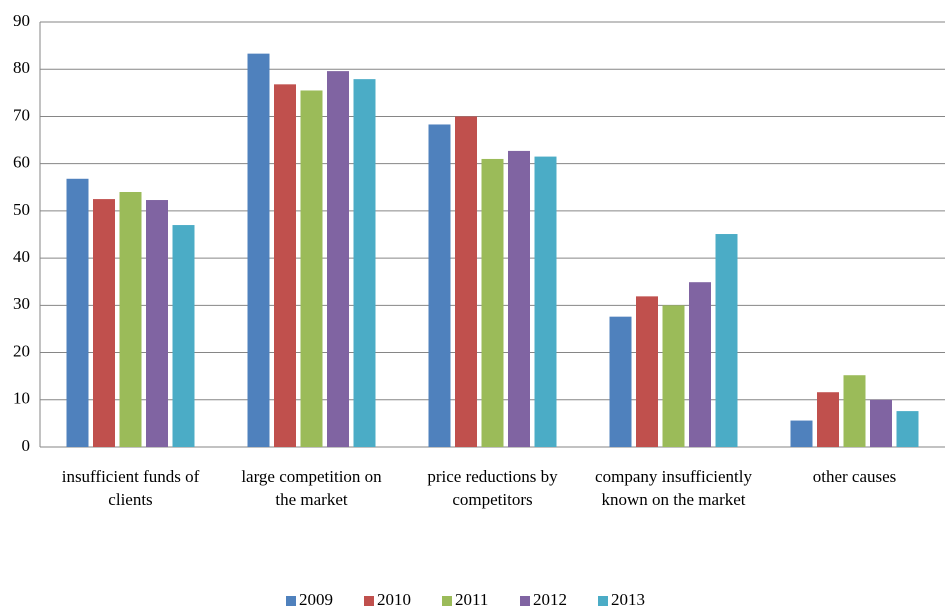  What do you see at coordinates (21, 398) in the screenshot?
I see `y-tick-label: 10` at bounding box center [21, 398].